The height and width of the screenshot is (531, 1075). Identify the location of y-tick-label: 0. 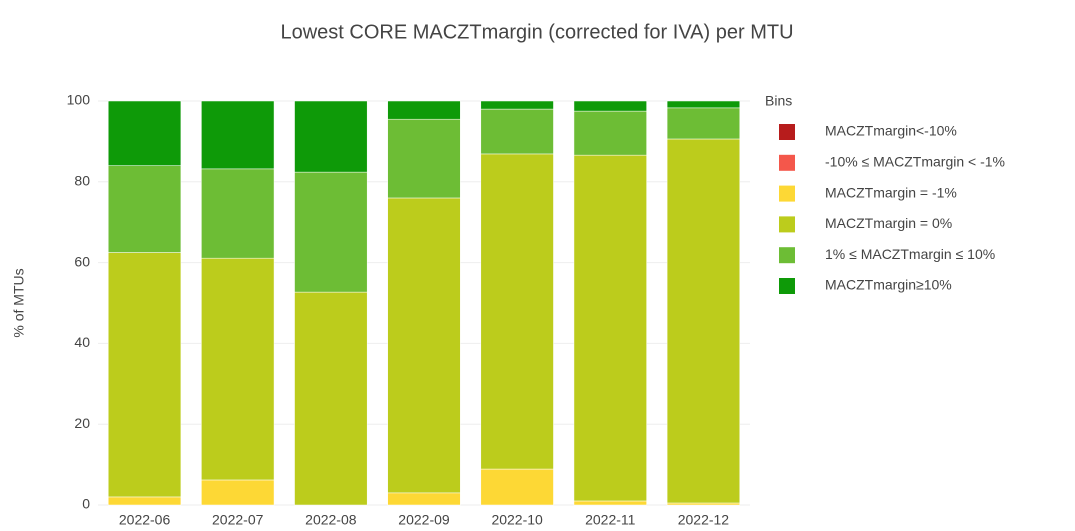
(86, 504).